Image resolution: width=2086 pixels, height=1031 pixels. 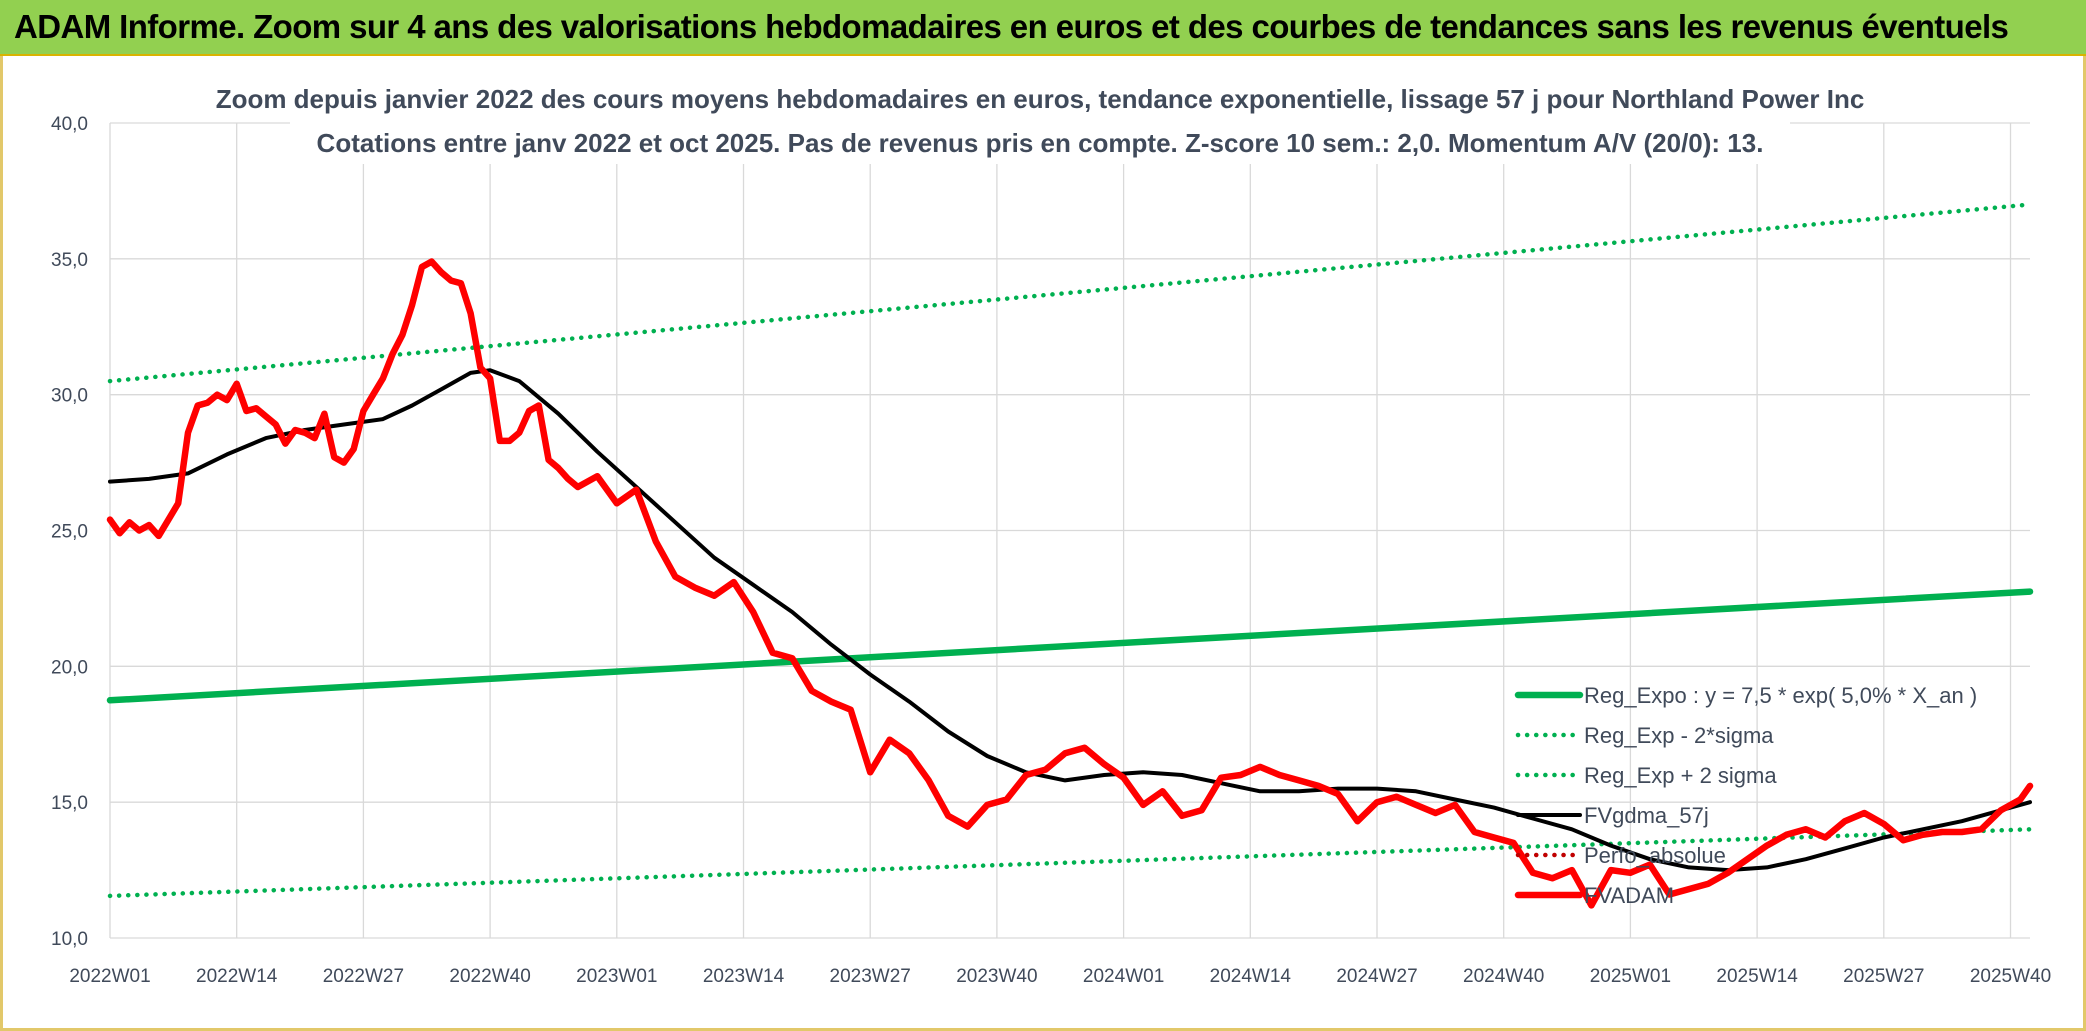 I want to click on x-tick-label: 2025W14, so click(x=1757, y=976).